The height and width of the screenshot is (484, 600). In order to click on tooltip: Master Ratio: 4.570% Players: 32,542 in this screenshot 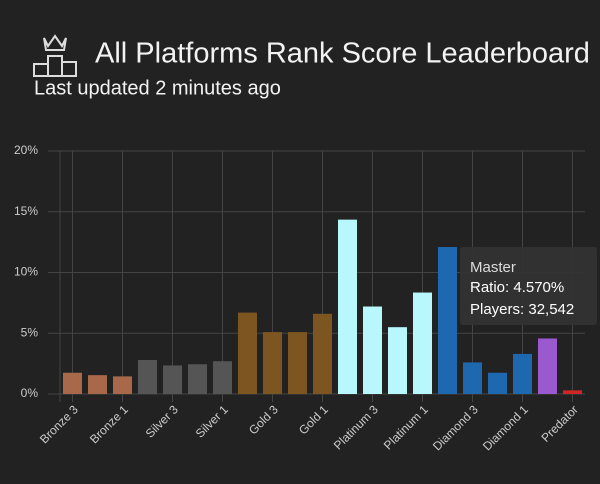, I will do `click(528, 286)`.